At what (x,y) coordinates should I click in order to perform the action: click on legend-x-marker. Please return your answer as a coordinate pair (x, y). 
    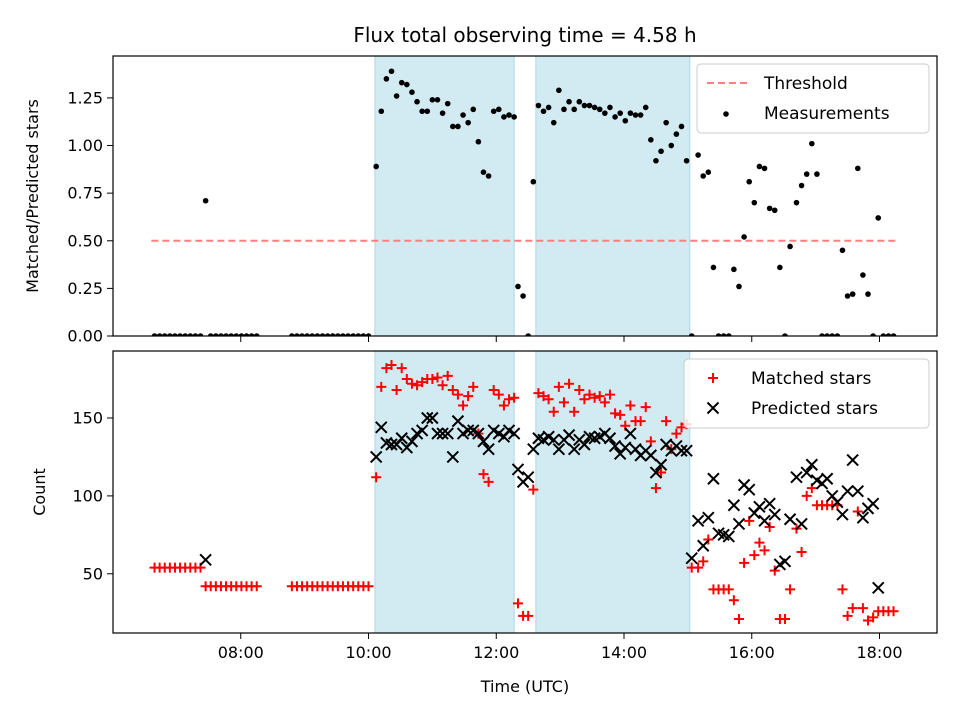
    Looking at the image, I should click on (713, 408).